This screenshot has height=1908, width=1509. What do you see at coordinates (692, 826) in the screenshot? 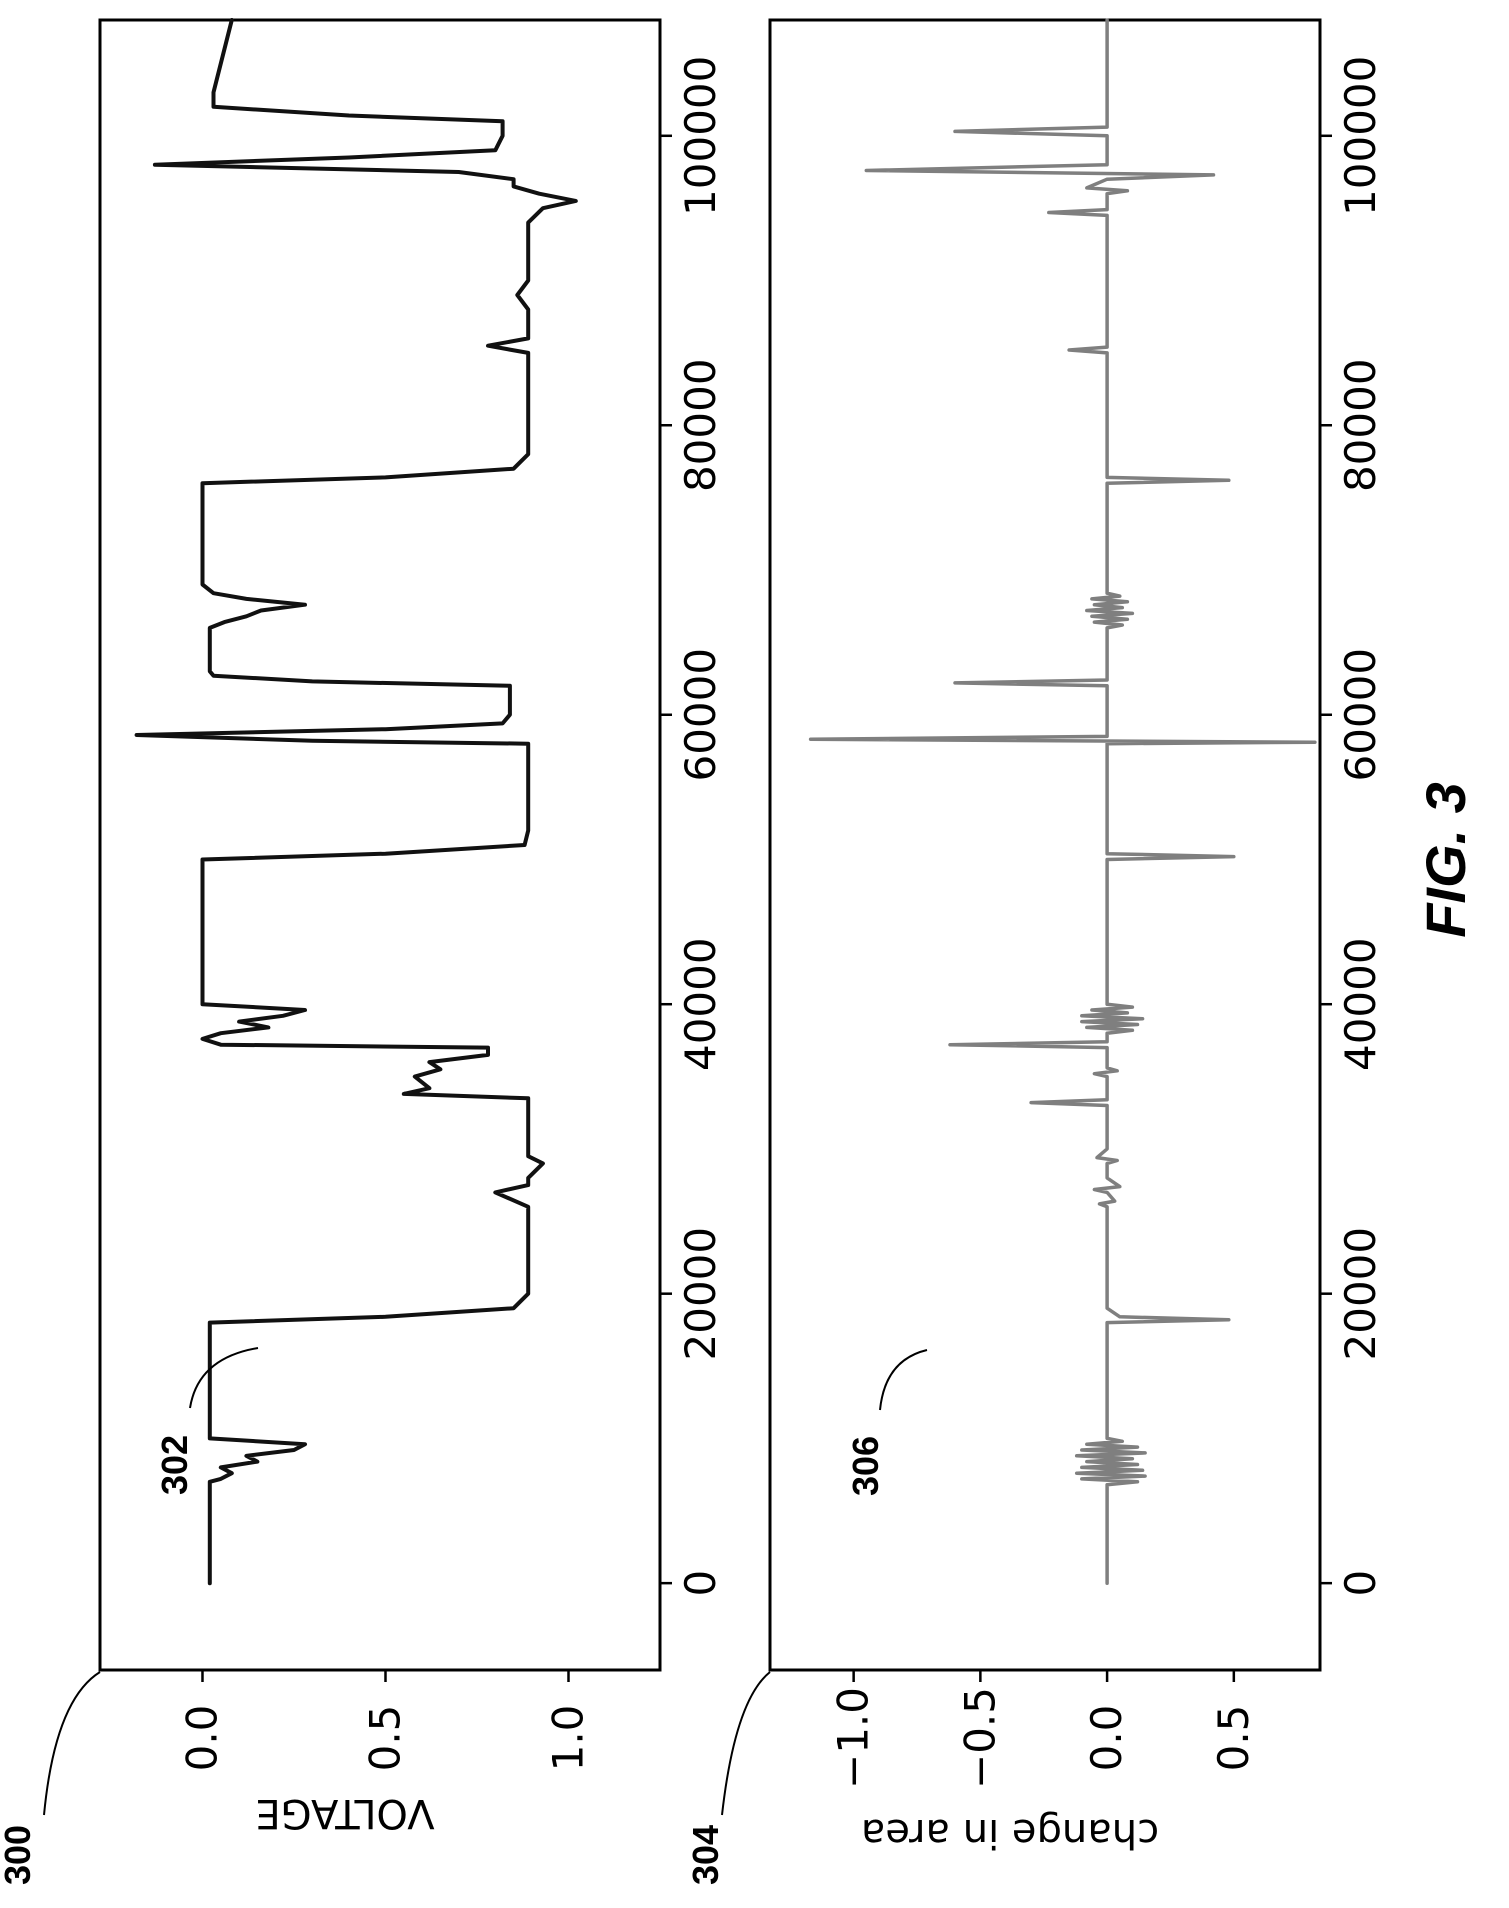
I see `x-ticks-voltage: 0 20000 40000 60000 80000 100000` at bounding box center [692, 826].